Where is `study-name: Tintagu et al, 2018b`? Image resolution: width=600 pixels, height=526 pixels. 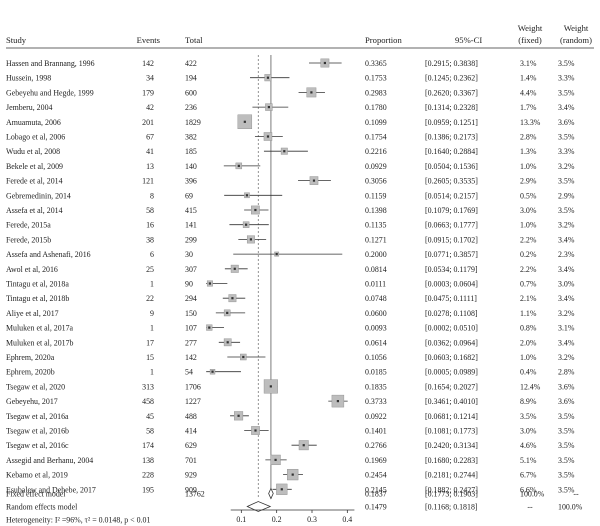
study-name: Tintagu et al, 2018b is located at coordinates (37, 298).